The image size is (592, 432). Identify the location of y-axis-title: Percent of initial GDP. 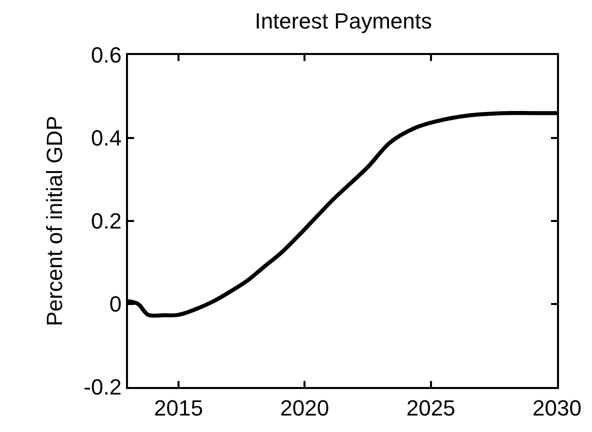
(54, 221).